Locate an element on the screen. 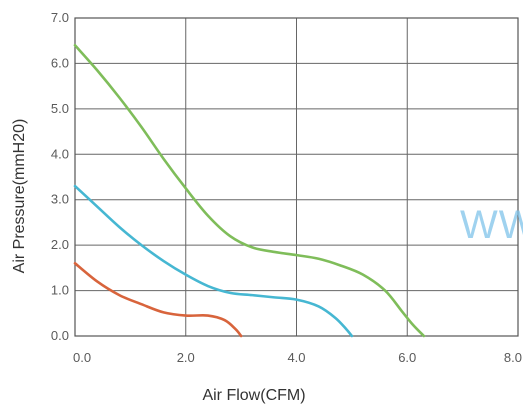  watermark-text: WW is located at coordinates (491, 225).